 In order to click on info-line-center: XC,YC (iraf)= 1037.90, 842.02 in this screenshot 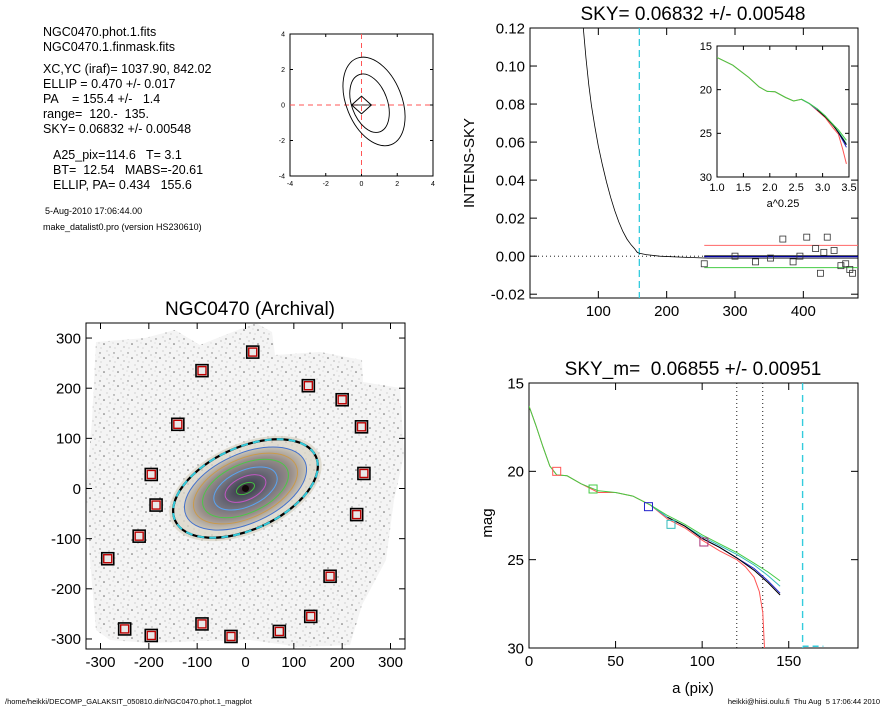, I will do `click(127, 69)`.